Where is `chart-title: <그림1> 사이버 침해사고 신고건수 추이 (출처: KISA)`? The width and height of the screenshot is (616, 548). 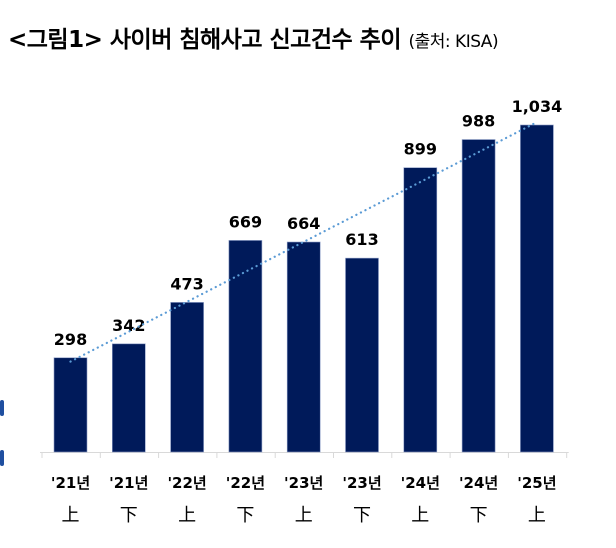 chart-title: <그림1> 사이버 침해사고 신고건수 추이 (출처: KISA) is located at coordinates (253, 37).